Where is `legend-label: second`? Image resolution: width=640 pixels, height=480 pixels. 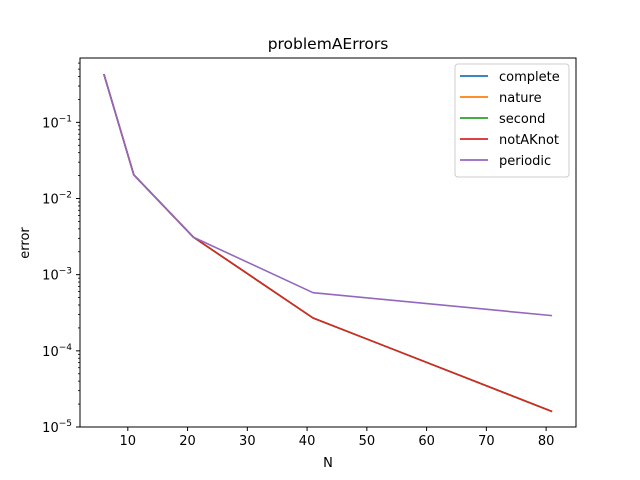
legend-label: second is located at coordinates (522, 119).